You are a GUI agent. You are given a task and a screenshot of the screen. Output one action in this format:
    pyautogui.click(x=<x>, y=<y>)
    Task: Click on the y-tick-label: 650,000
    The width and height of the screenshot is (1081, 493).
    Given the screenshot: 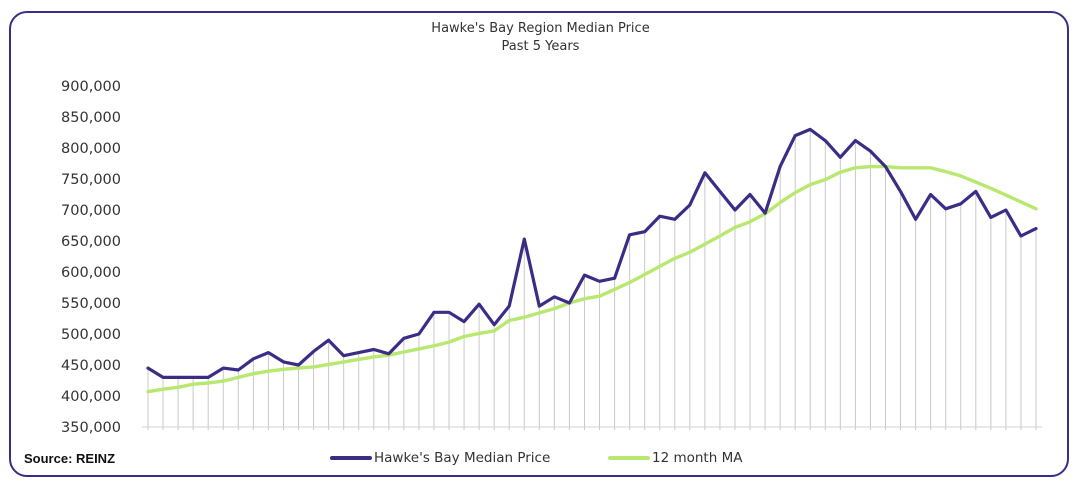 What is the action you would take?
    pyautogui.click(x=91, y=242)
    